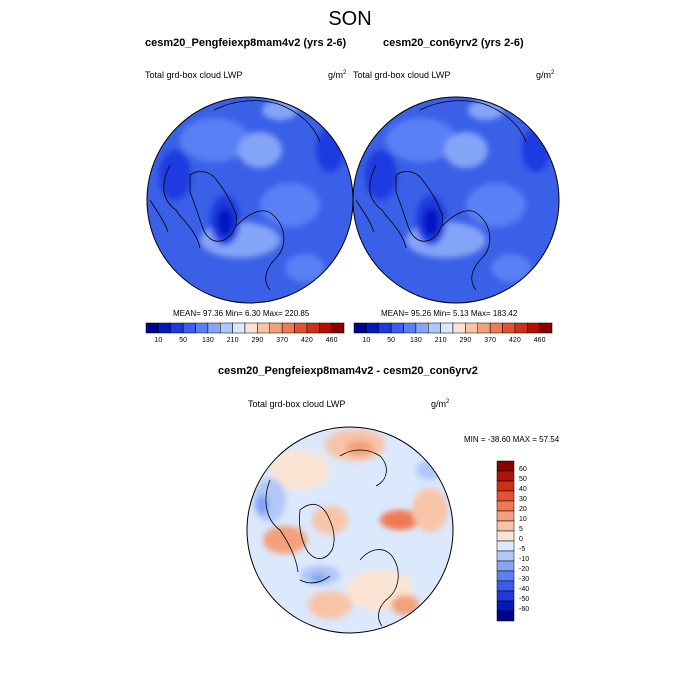 This screenshot has height=700, width=700. Describe the element at coordinates (350, 19) in the screenshot. I see `season-title: SON` at that location.